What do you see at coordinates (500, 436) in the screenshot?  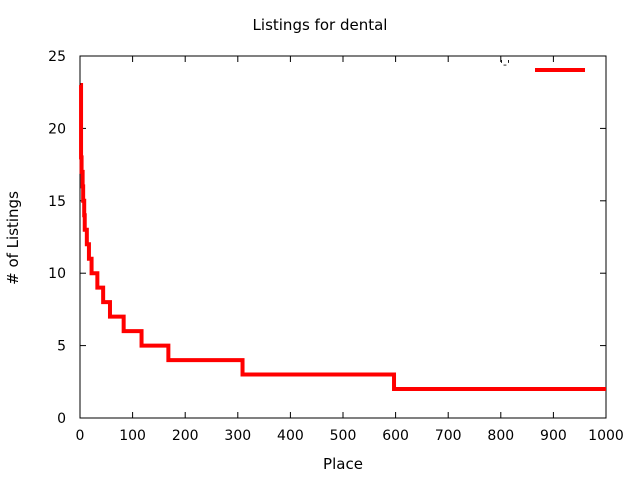 I see `x-tick-label: 800` at bounding box center [500, 436].